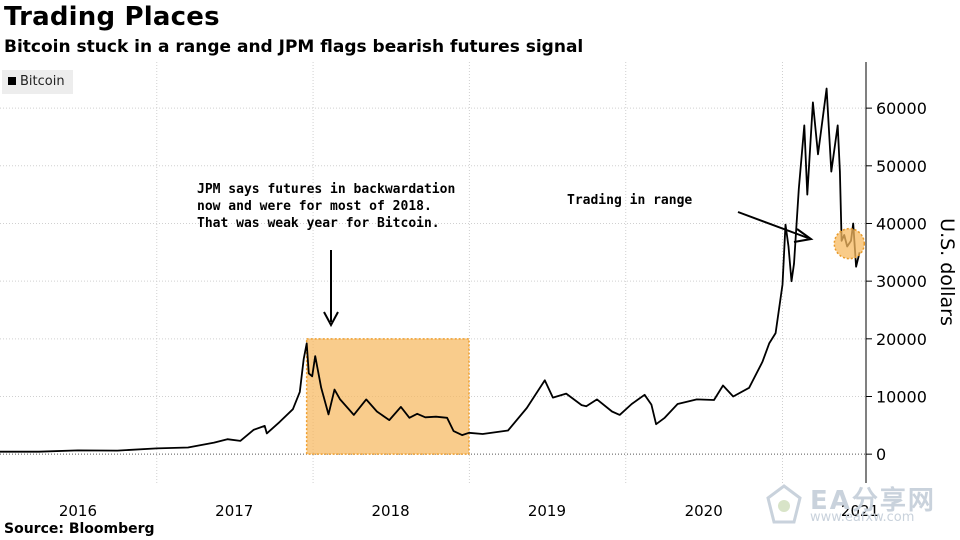 This screenshot has width=960, height=540. I want to click on jpm-annotation-line-3: That was weak year for Bitcoin., so click(318, 223).